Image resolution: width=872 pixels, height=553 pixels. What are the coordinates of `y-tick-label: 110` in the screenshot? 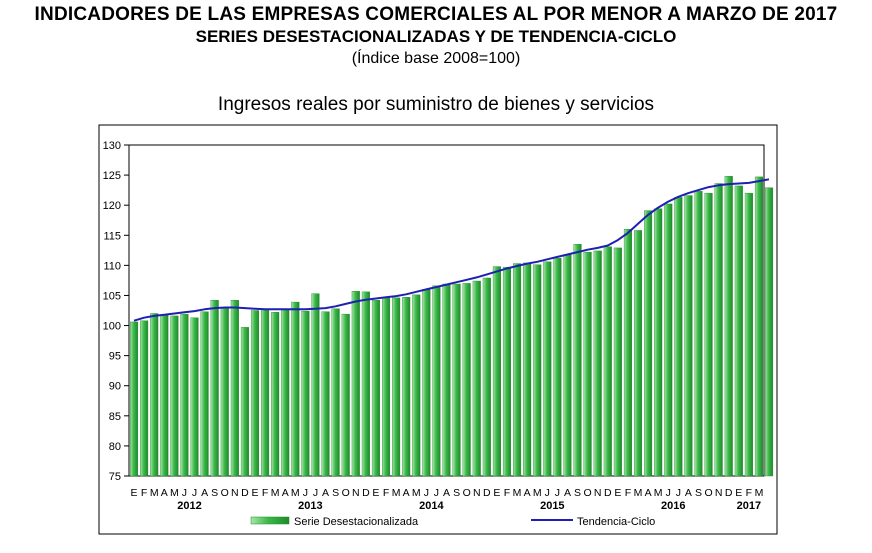 It's located at (112, 266).